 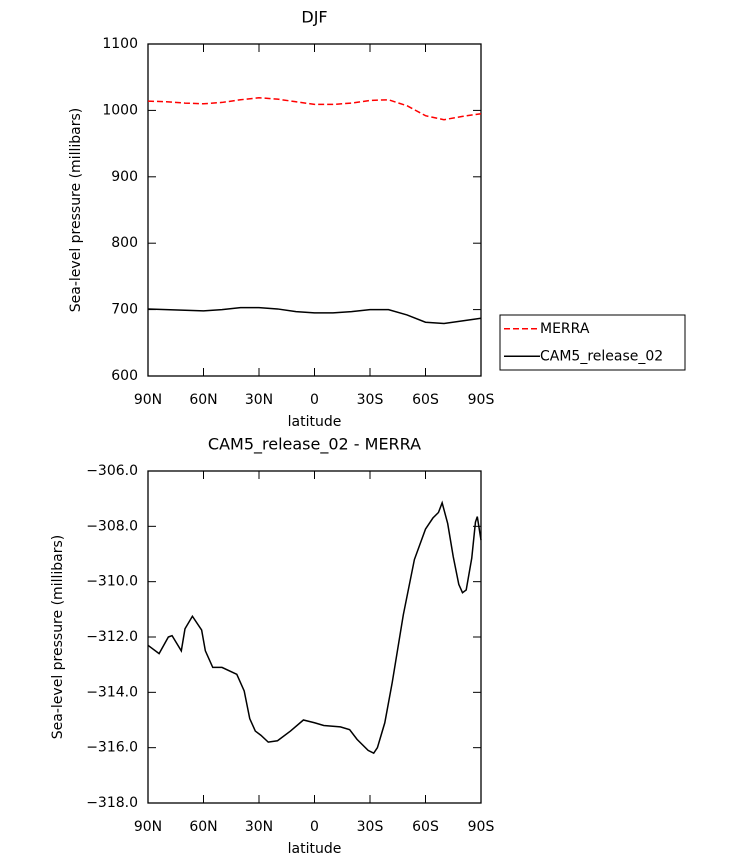 I want to click on legend-label: MERRA, so click(x=565, y=329).